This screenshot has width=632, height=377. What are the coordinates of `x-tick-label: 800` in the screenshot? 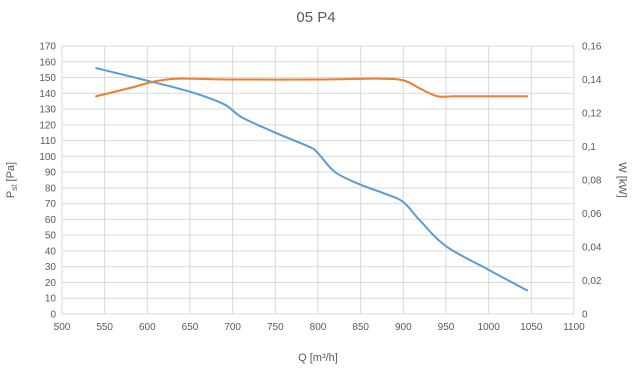 It's located at (318, 327).